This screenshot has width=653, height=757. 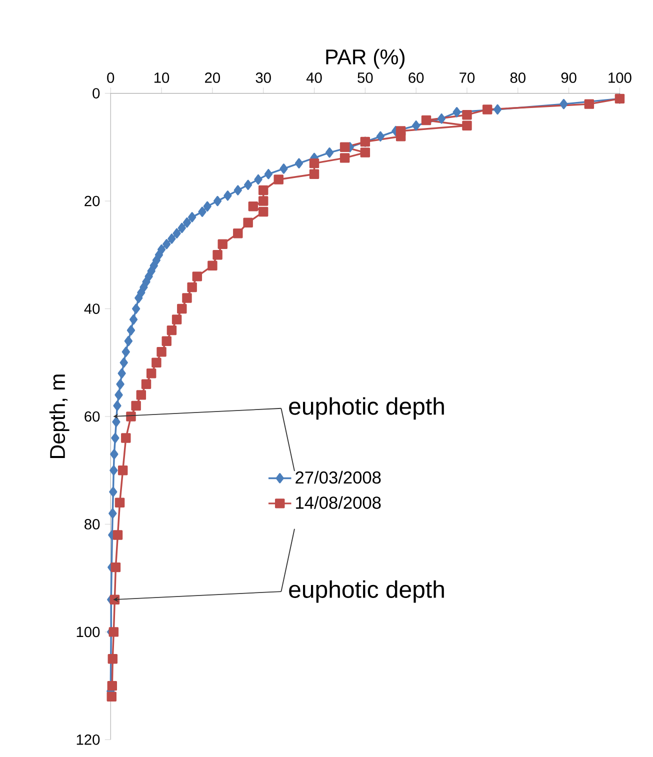 I want to click on y-tick-label: 20, so click(x=92, y=201).